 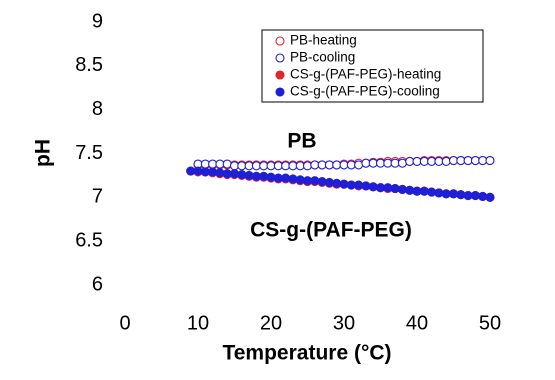 I want to click on y-tick-label: 6.5, so click(x=89, y=240).